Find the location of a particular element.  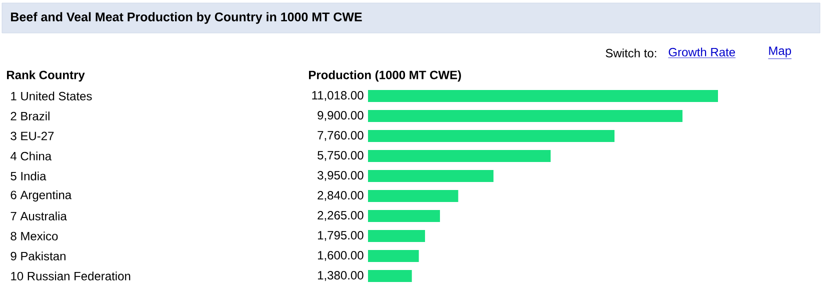

y-tick-label: 4 China is located at coordinates (31, 156).